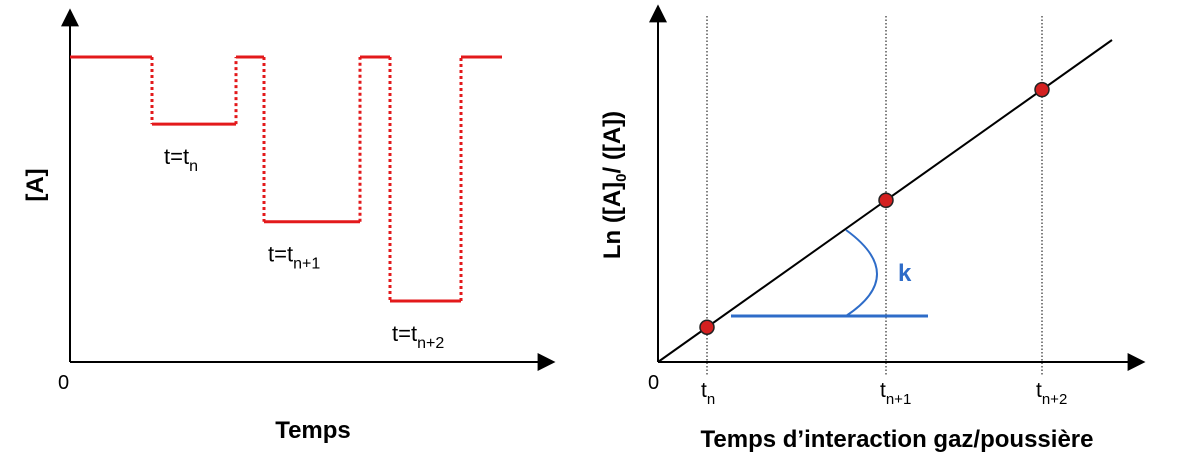  I want to click on right-y-label-part2: / ([A]), so click(612, 142).